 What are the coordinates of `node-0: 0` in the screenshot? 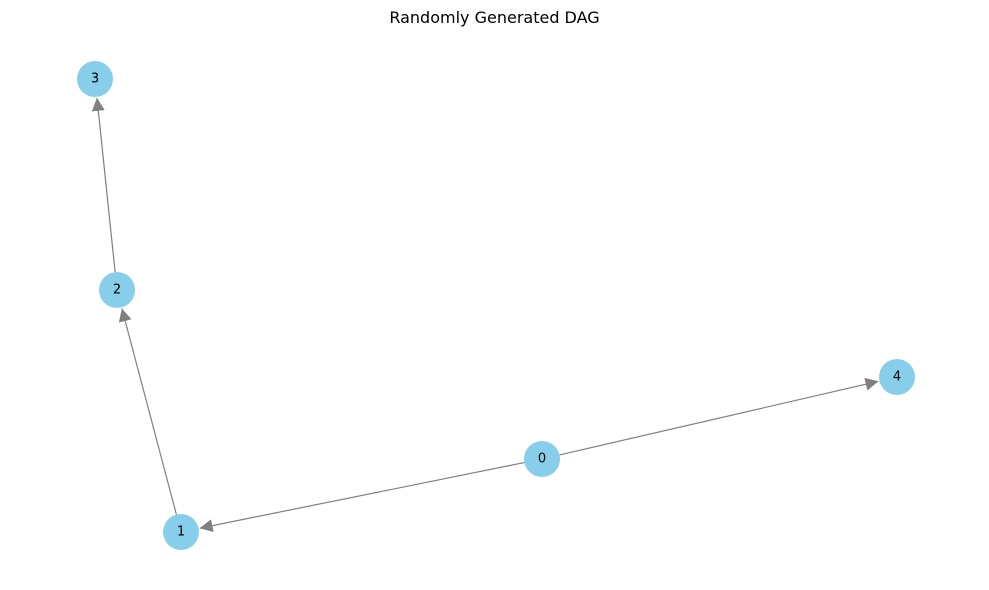 It's located at (542, 459).